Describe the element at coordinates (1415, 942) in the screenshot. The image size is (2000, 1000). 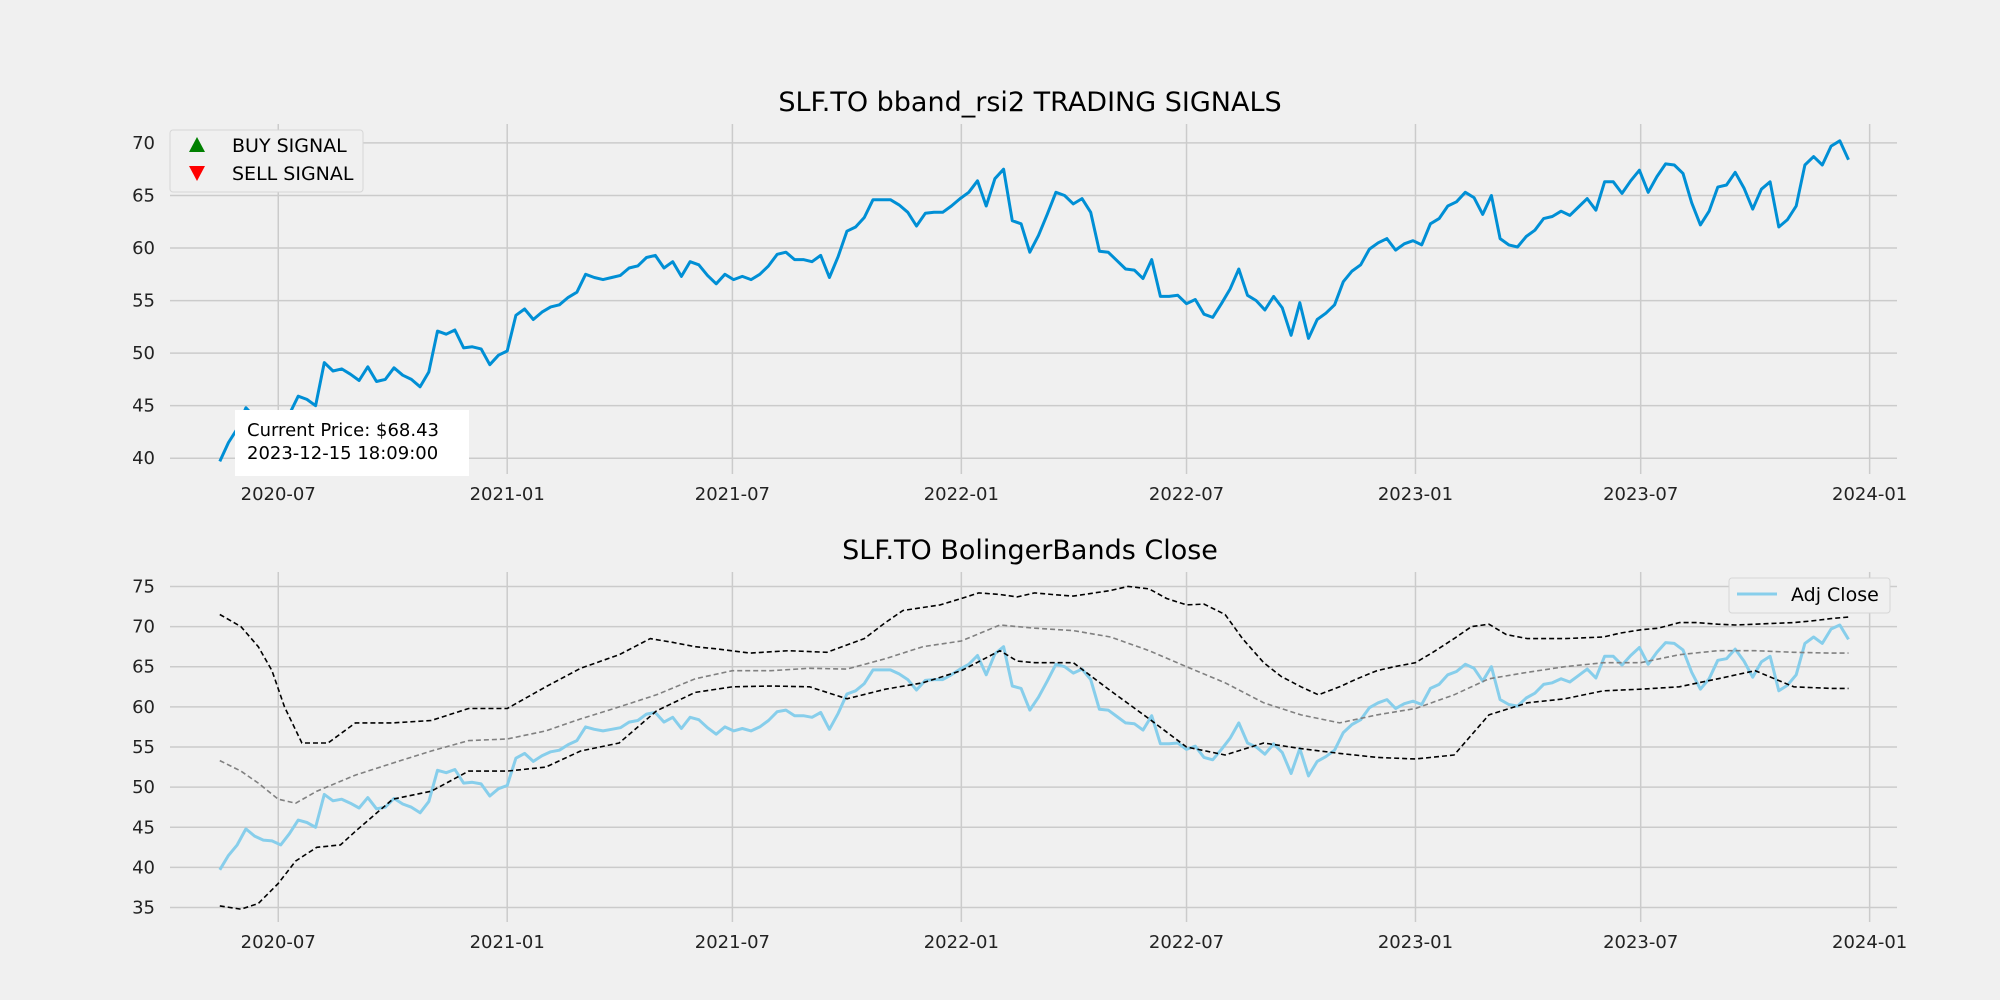
I see `bollinger-x-tick-label: 2023-01` at that location.